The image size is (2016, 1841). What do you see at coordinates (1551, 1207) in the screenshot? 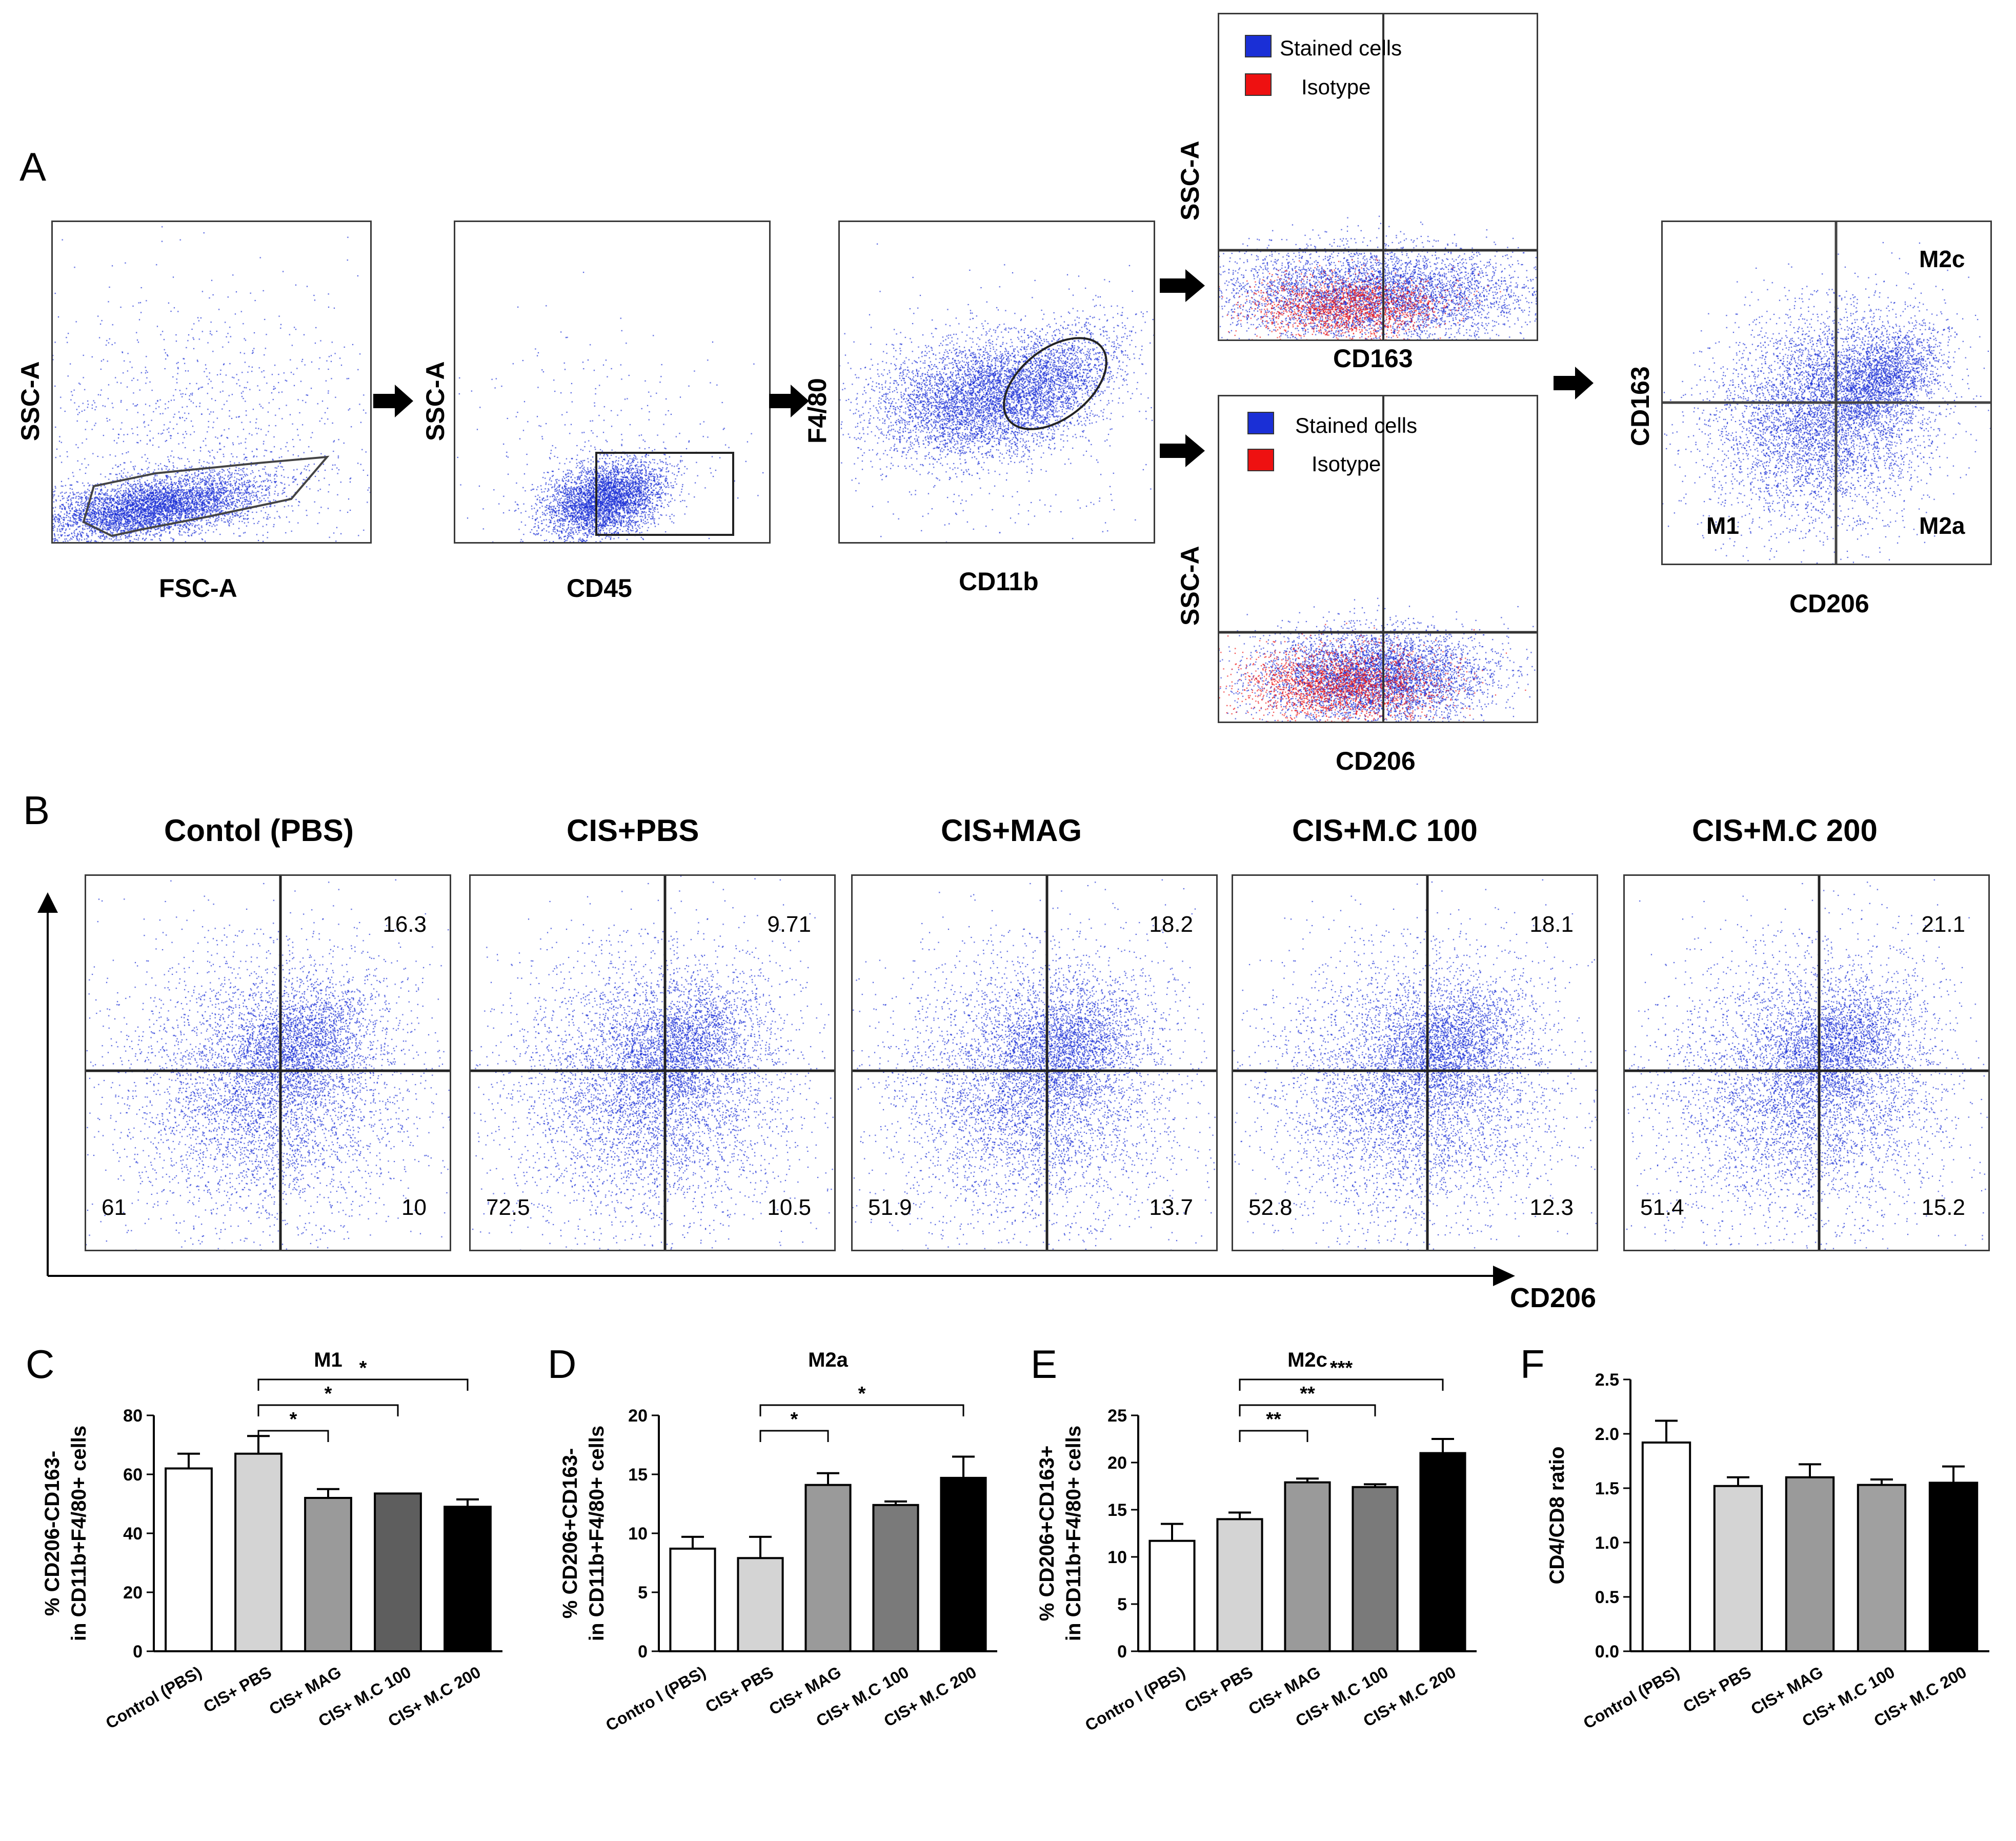
I see `quadrant-value-lower-right: 12.3` at bounding box center [1551, 1207].